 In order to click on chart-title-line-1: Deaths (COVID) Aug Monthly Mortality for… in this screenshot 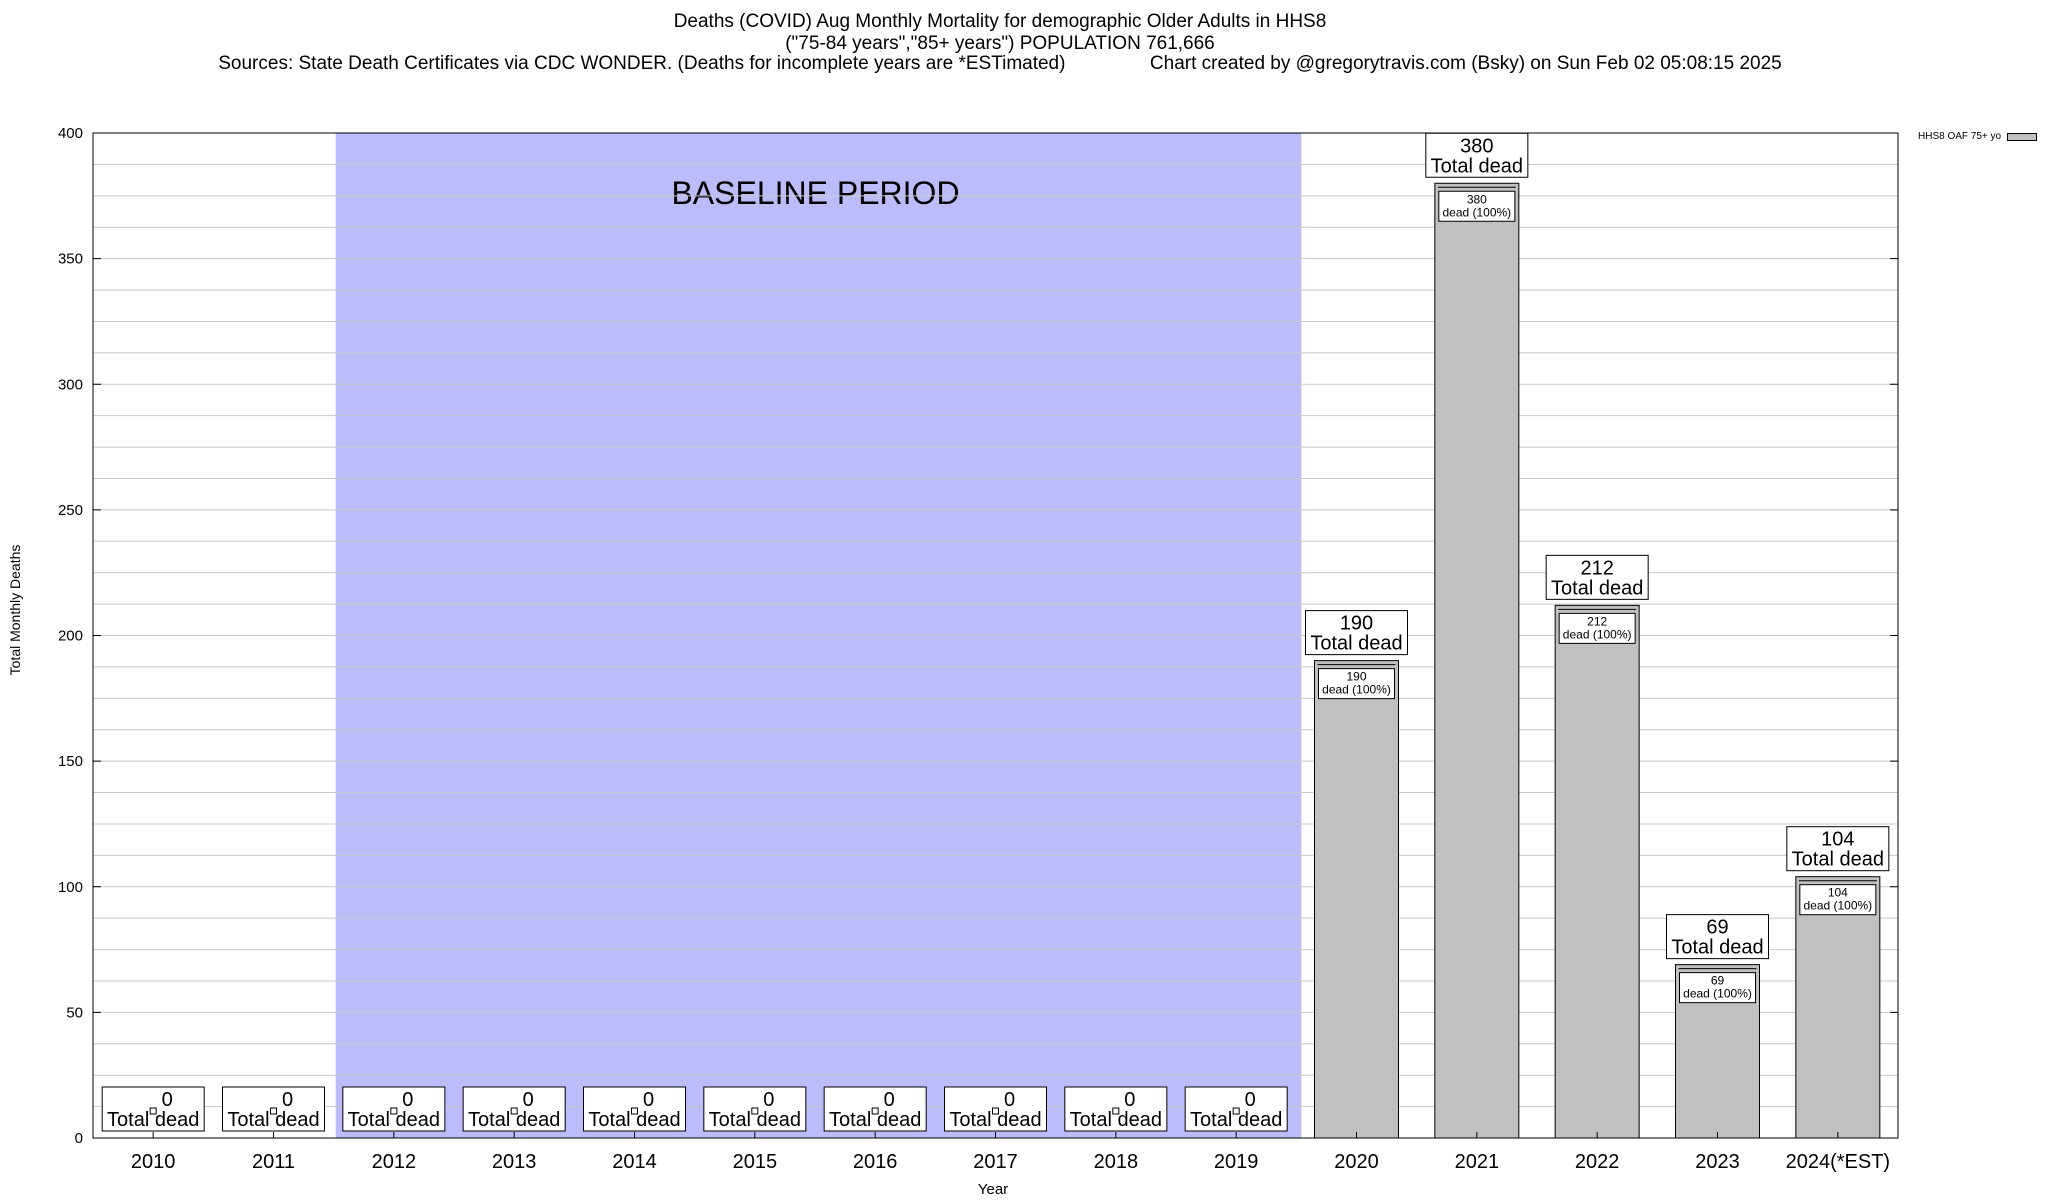, I will do `click(1000, 21)`.